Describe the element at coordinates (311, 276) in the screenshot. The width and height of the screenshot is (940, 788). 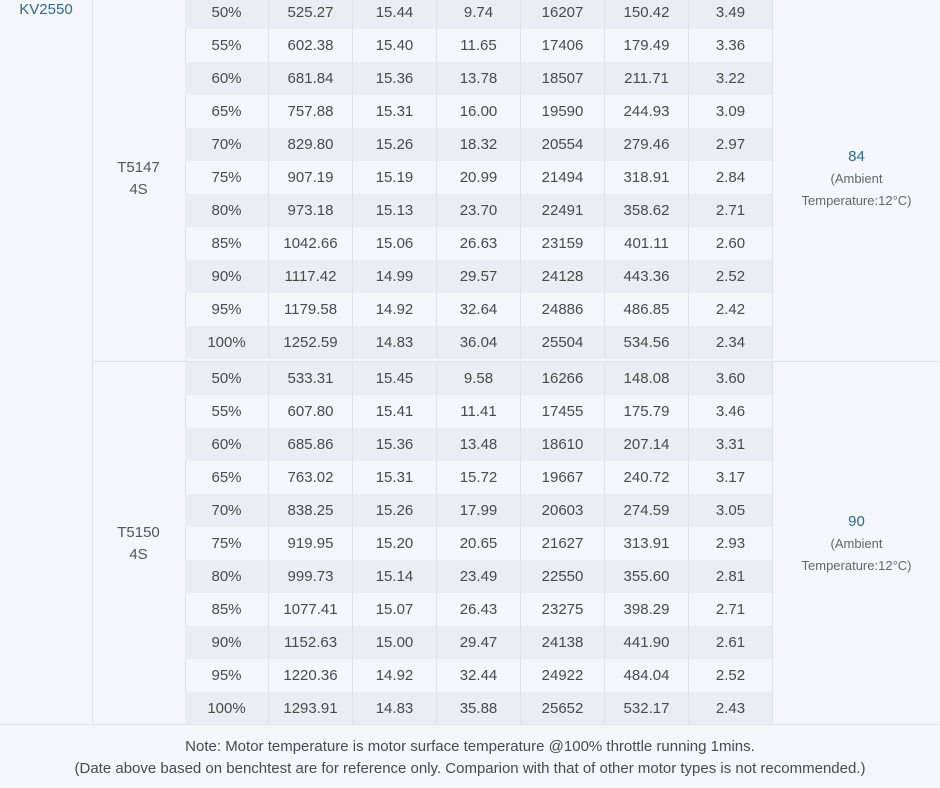
I see `thrust-cell: 1117.42` at that location.